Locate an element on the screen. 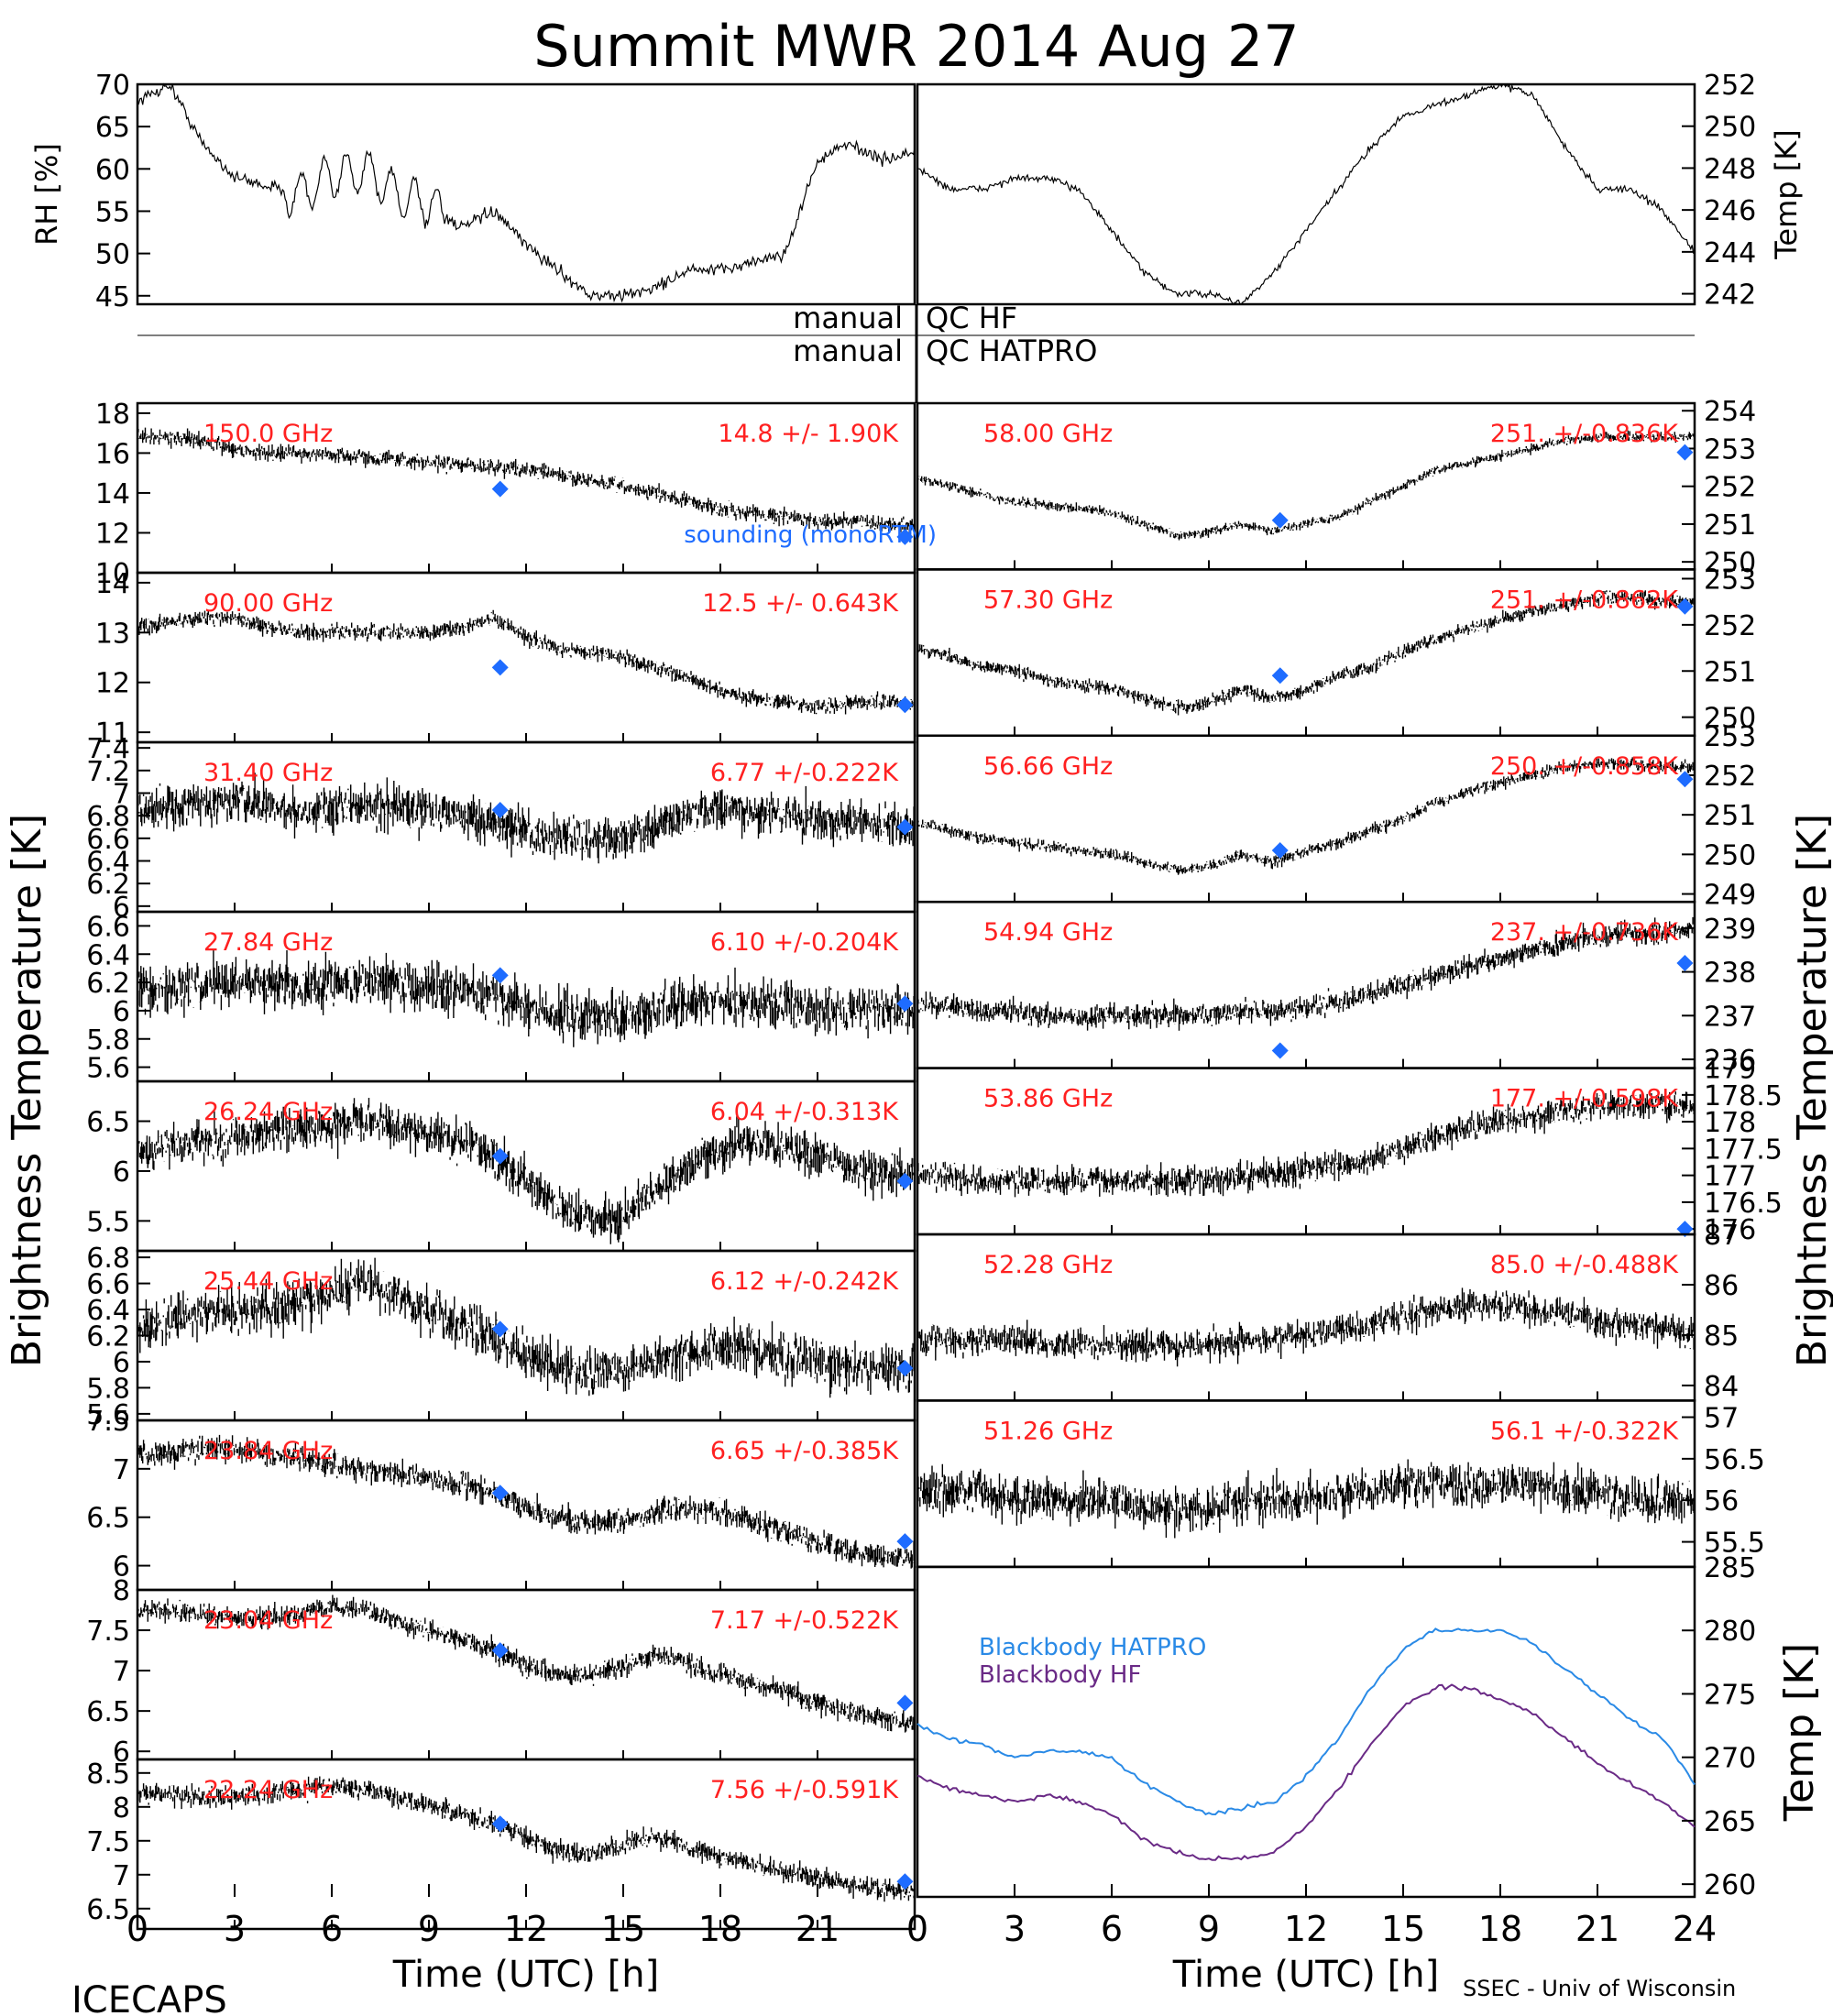 The height and width of the screenshot is (2016, 1833). stats-label: 251. +/-0.836K is located at coordinates (1584, 434).